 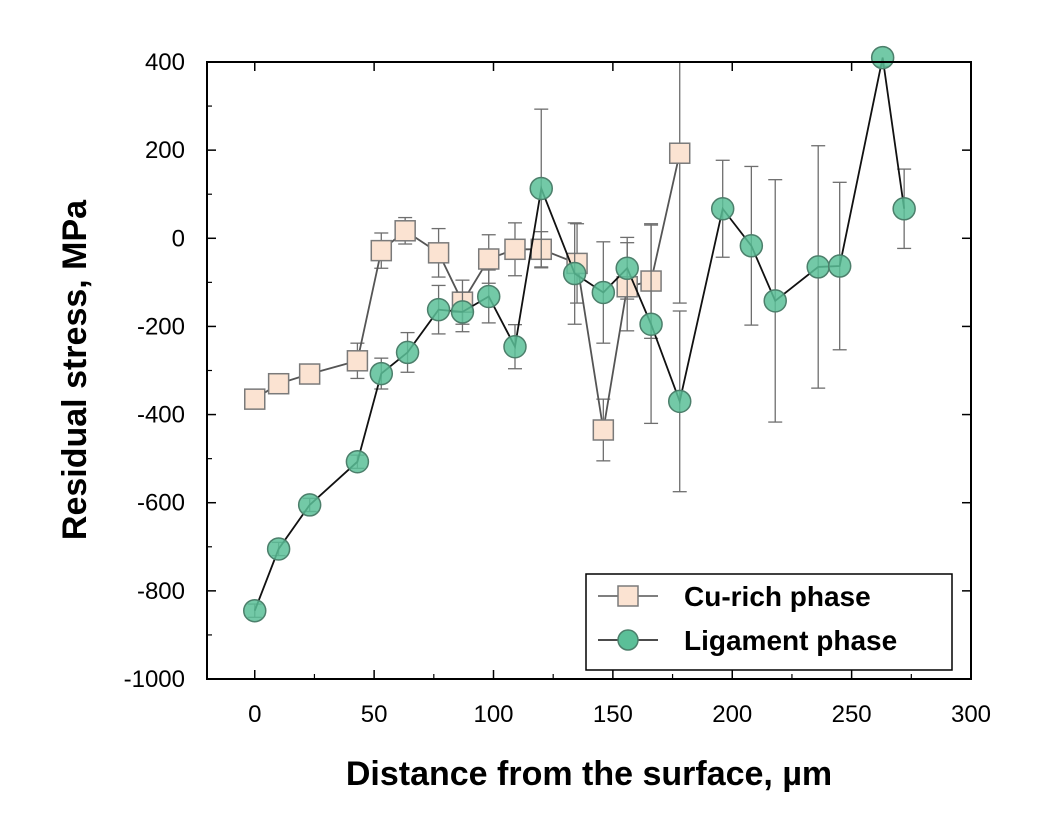 I want to click on y-tick-label: -800, so click(x=161, y=591).